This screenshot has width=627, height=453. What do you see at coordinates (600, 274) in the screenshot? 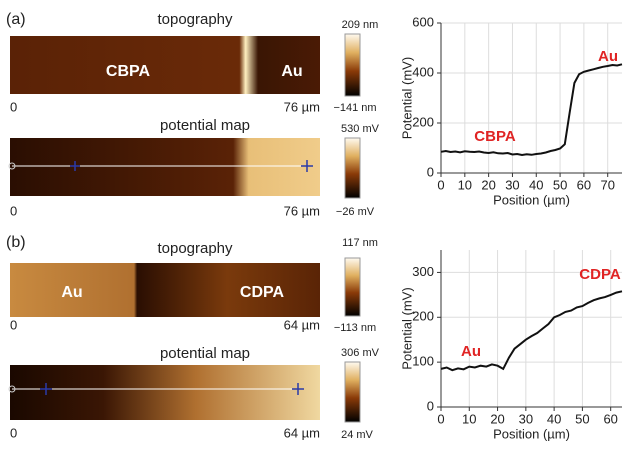
I see `annotation: CDPA` at bounding box center [600, 274].